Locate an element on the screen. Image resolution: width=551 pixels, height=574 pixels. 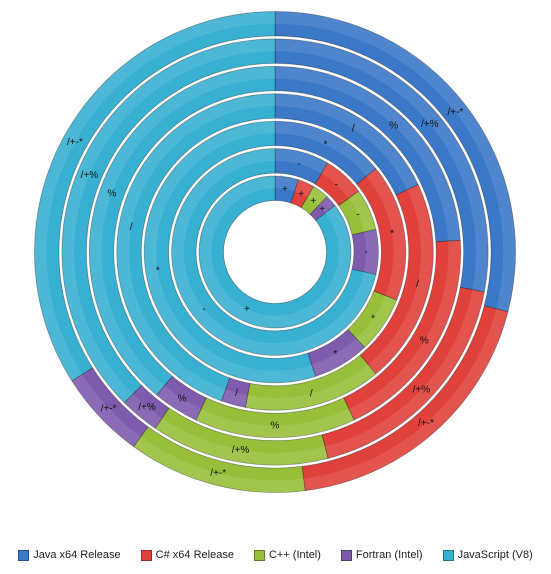
legend-item: JavaScript (V8) is located at coordinates (487, 555).